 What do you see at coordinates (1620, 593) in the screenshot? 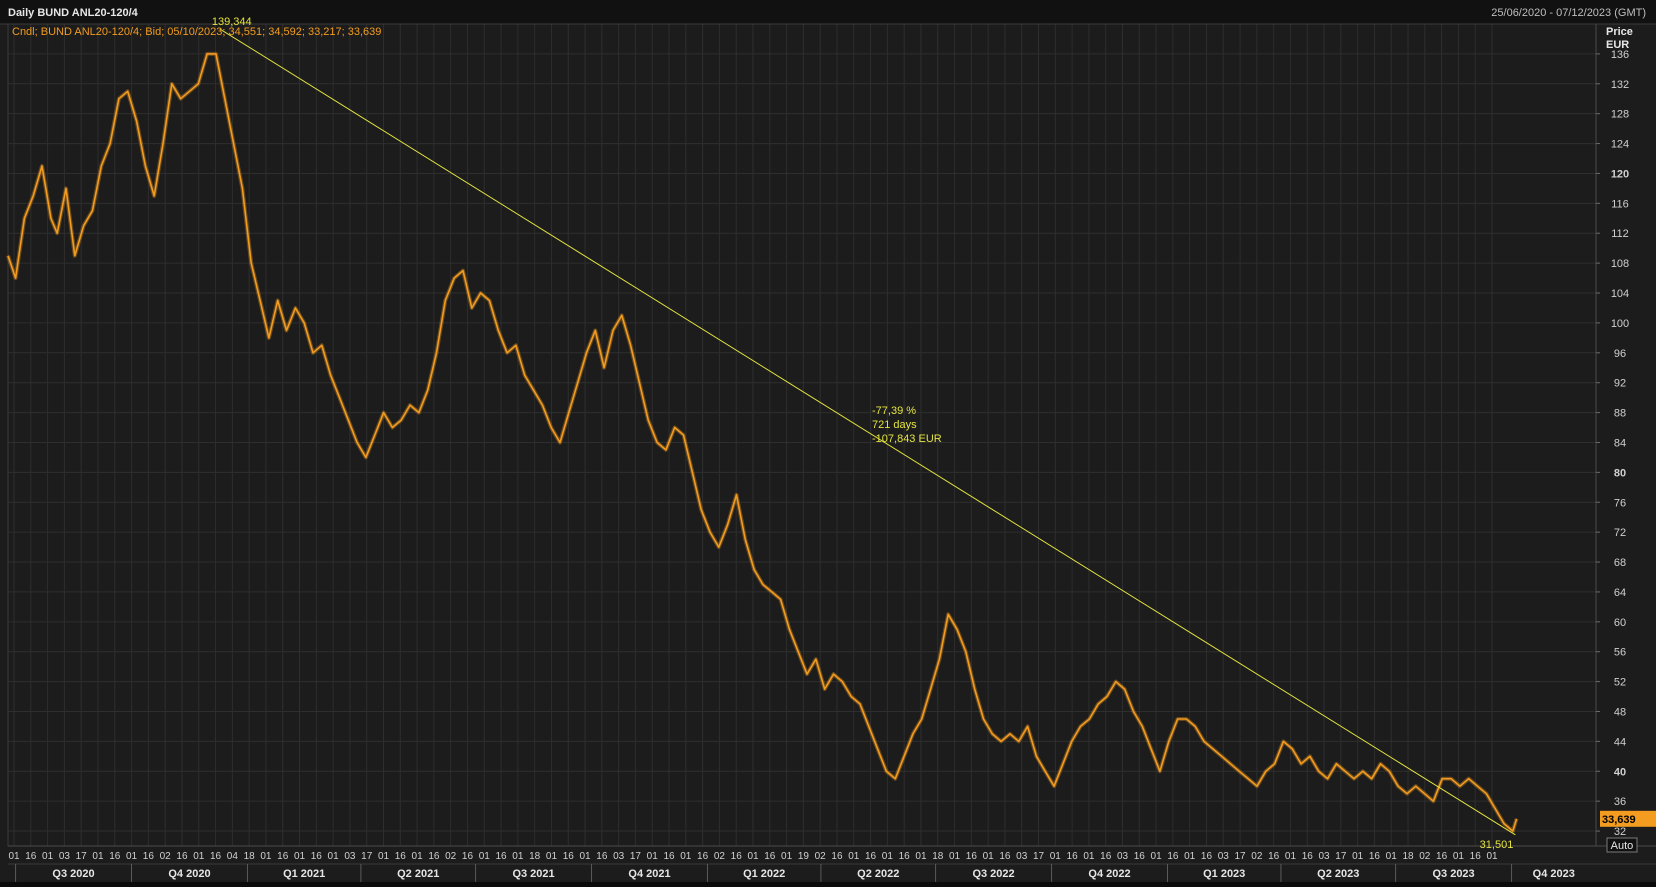
I see `price-tick-label: 64` at bounding box center [1620, 593].